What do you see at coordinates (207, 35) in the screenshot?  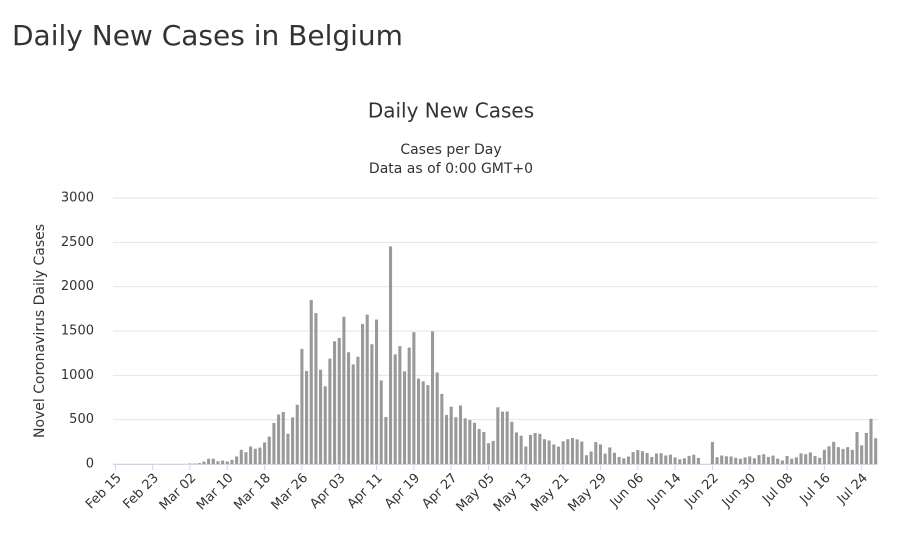 I see `page-title: Daily New Cases in Belgium` at bounding box center [207, 35].